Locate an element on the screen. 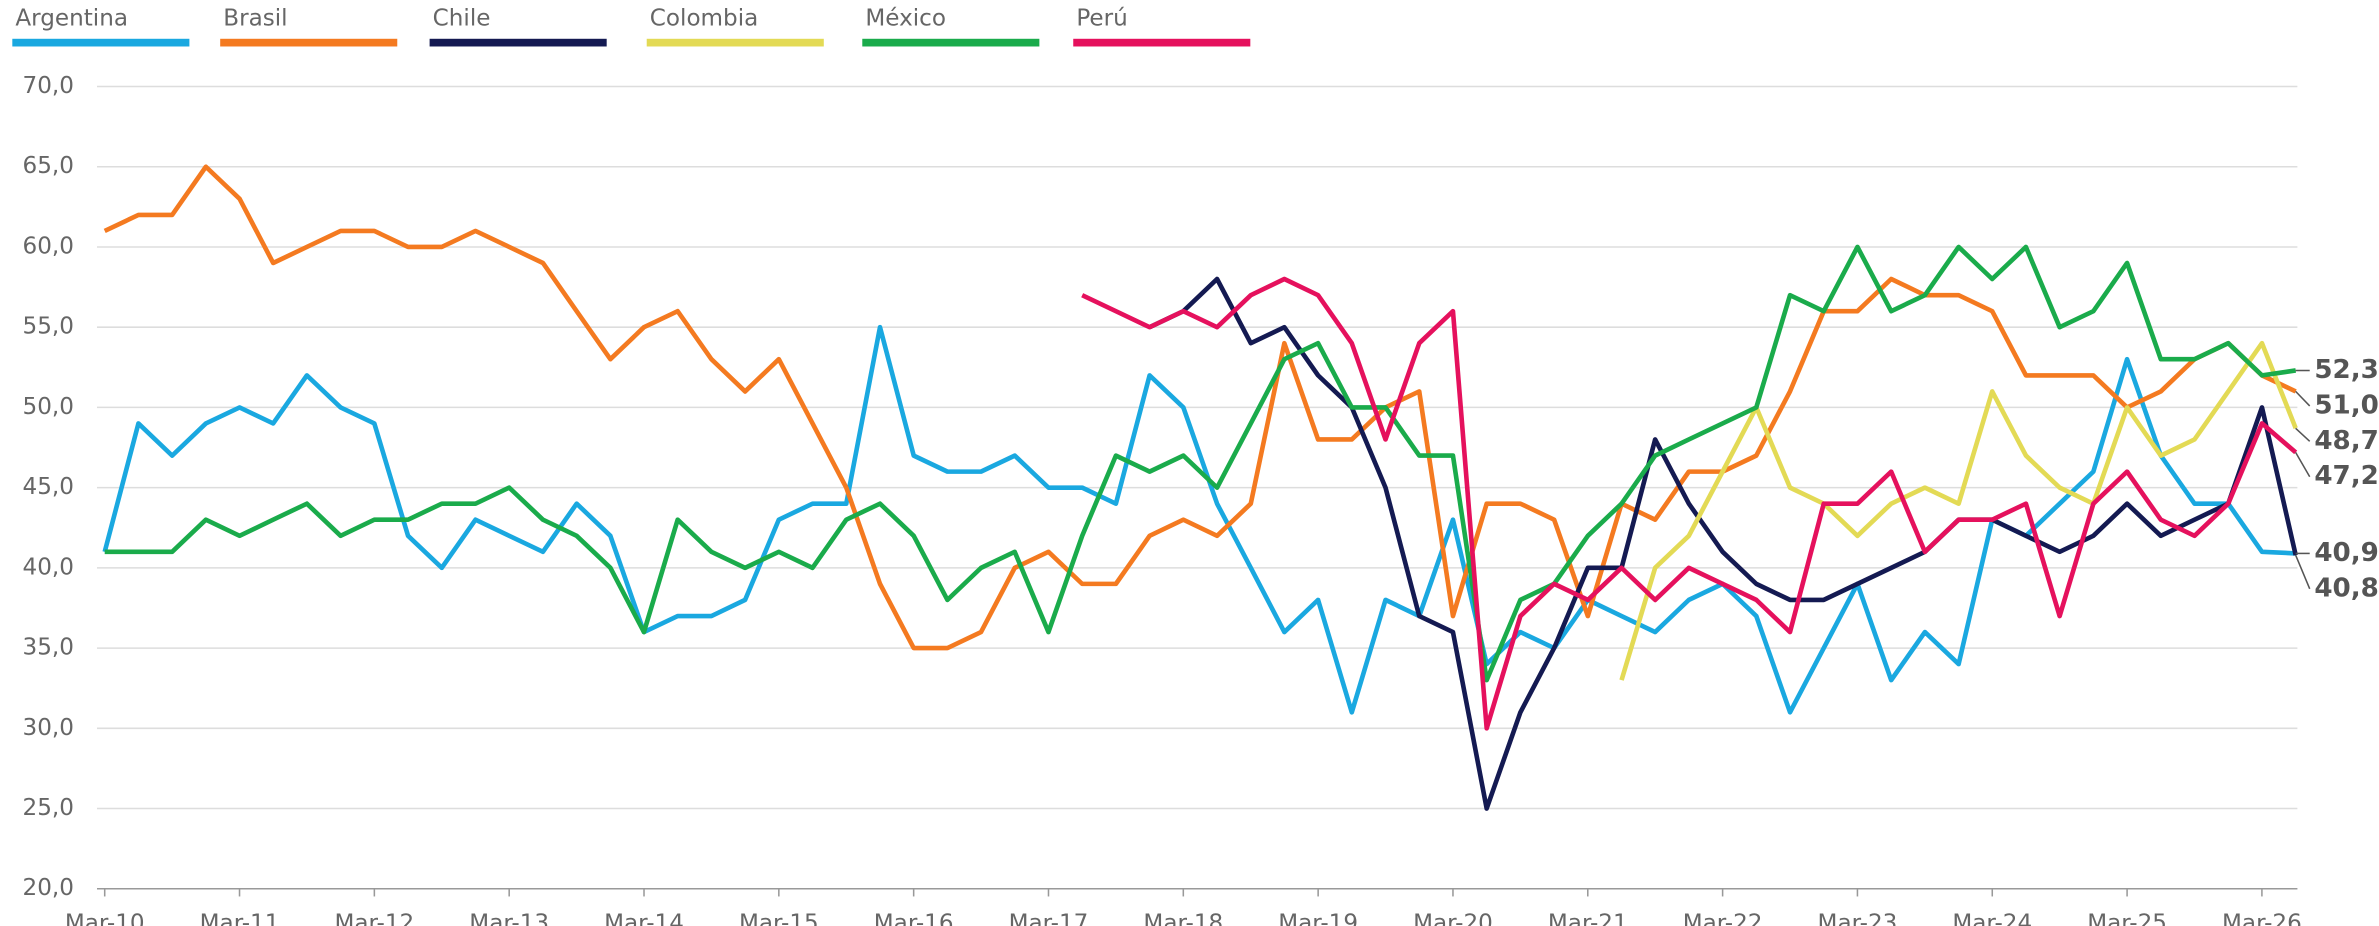  end-label: 40,8 is located at coordinates (2346, 588).